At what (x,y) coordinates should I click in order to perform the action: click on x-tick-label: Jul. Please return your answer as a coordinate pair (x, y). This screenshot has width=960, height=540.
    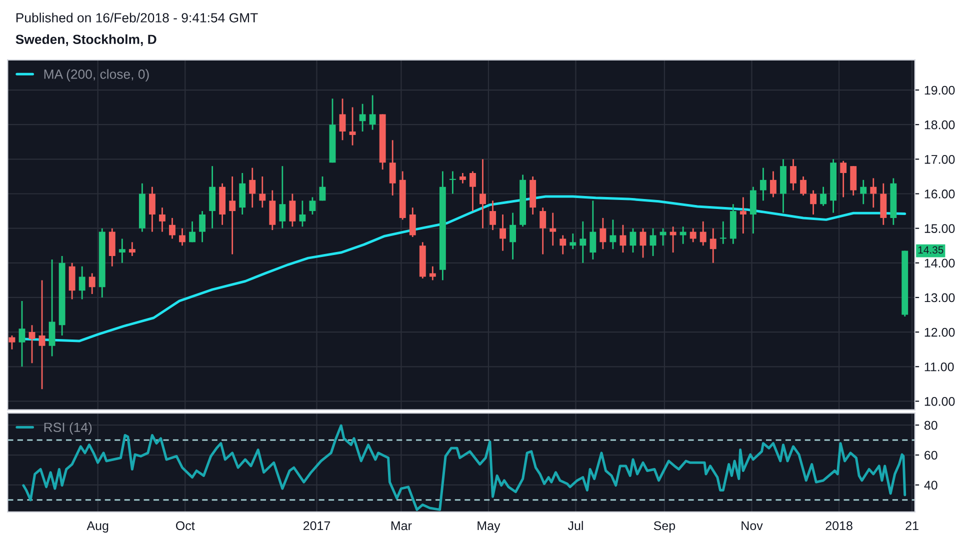
    Looking at the image, I should click on (575, 525).